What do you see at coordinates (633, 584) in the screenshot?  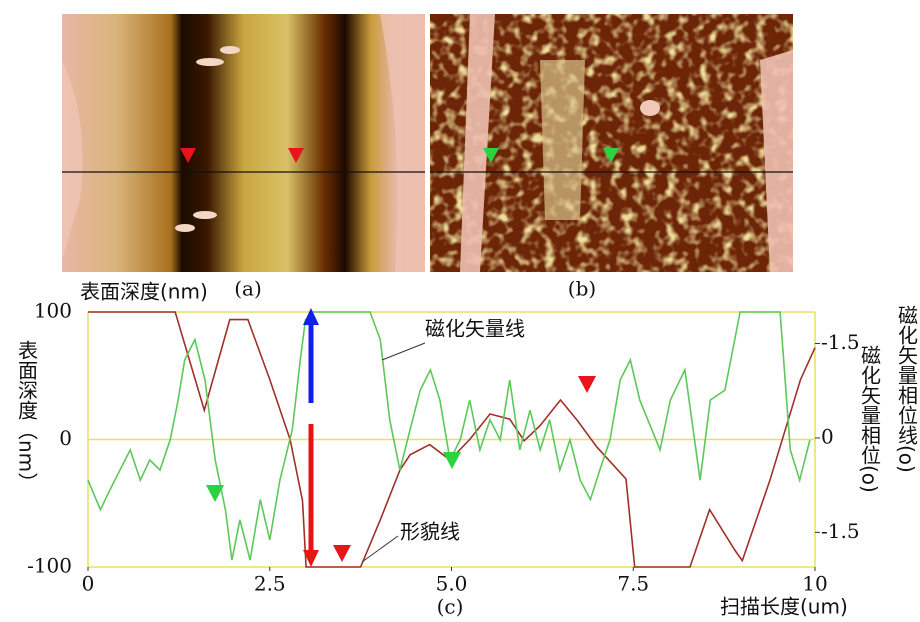 I see `x-tick-label: 7.5` at bounding box center [633, 584].